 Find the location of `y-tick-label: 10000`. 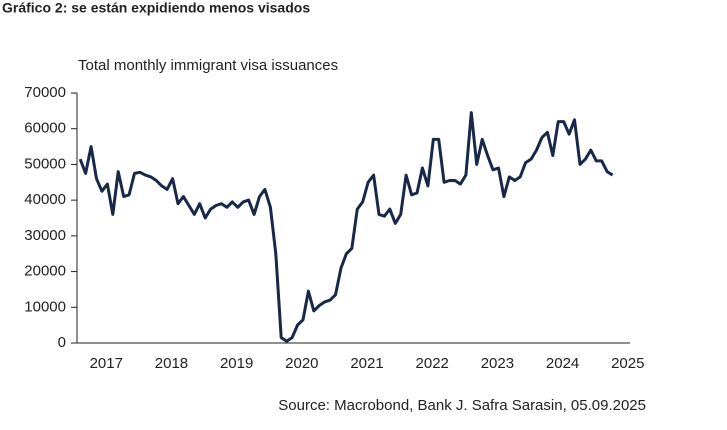

y-tick-label: 10000 is located at coordinates (45, 306).